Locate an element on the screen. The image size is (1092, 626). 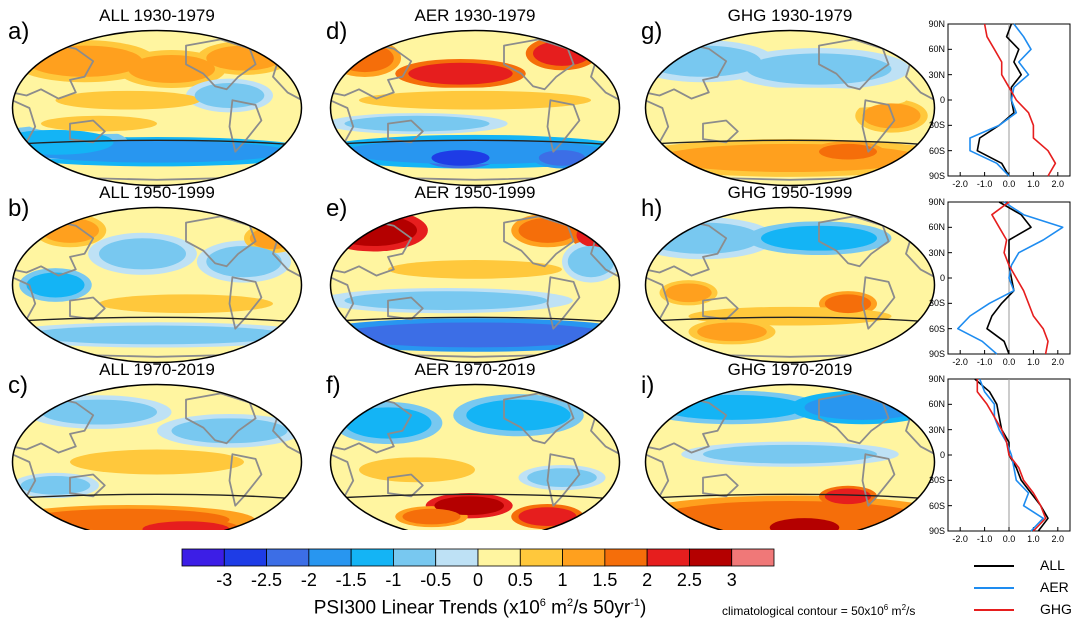
profile-x-tick-label: 1.0 is located at coordinates (1033, 184).